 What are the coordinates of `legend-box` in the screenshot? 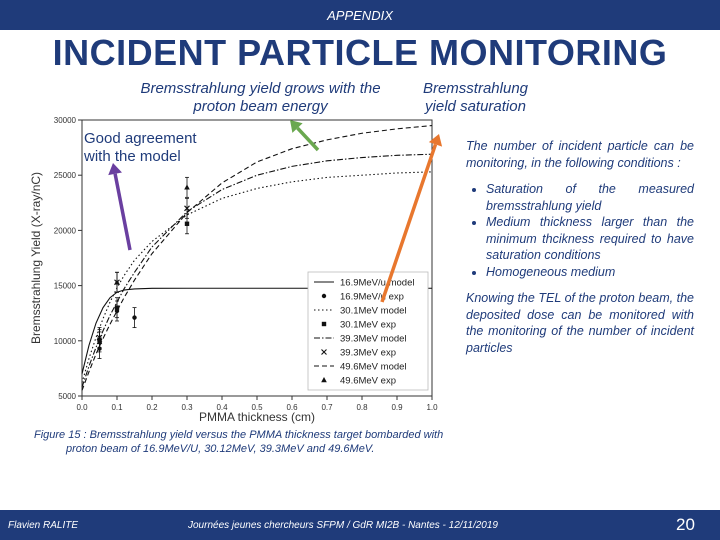 It's located at (368, 331).